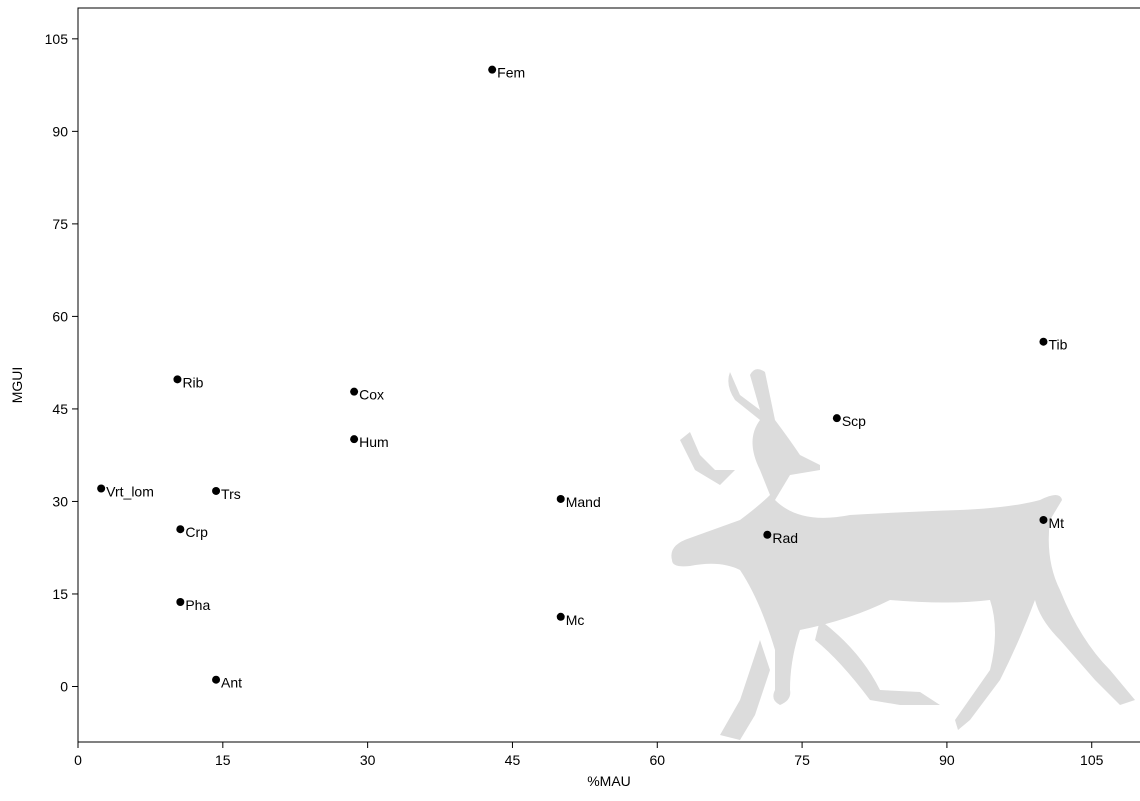 The image size is (1140, 801). What do you see at coordinates (60, 131) in the screenshot?
I see `y-tick-label: 90` at bounding box center [60, 131].